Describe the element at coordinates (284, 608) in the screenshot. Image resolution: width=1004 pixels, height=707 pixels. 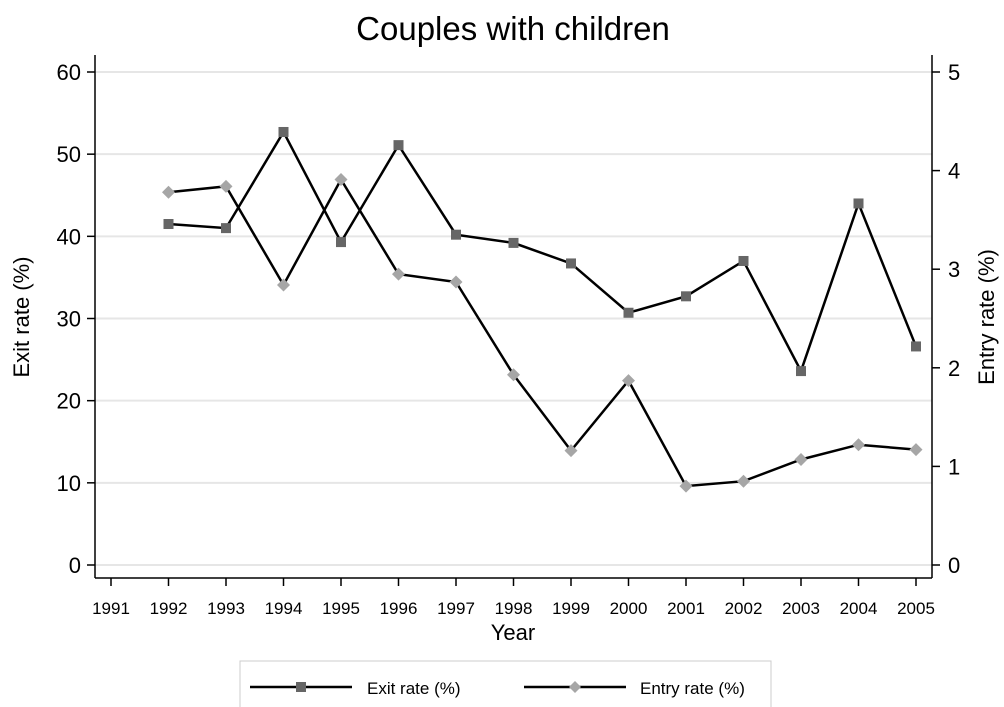
I see `x-tick-label: 1994` at that location.